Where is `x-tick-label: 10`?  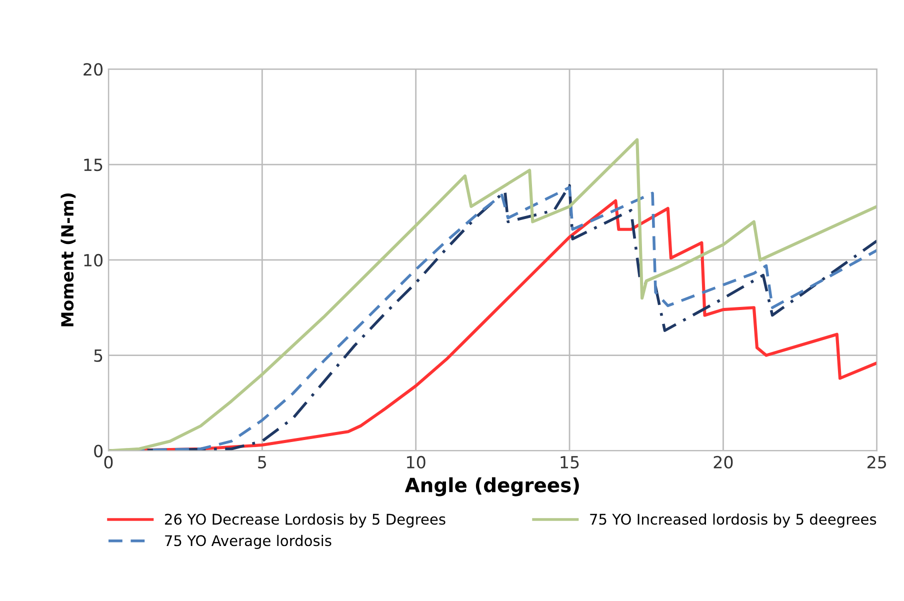
x-tick-label: 10 is located at coordinates (416, 462).